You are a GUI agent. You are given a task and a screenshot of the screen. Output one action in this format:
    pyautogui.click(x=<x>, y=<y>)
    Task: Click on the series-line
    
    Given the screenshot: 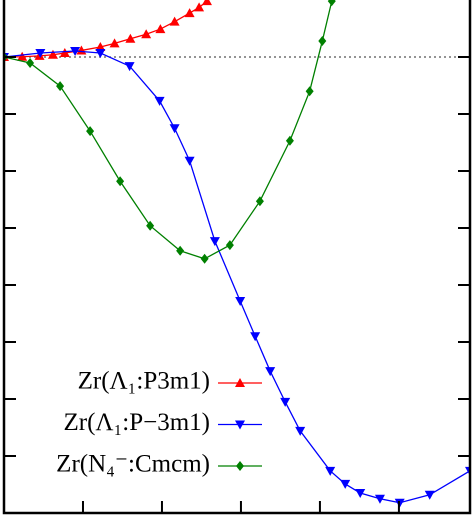 What is the action you would take?
    pyautogui.click(x=106, y=29)
    